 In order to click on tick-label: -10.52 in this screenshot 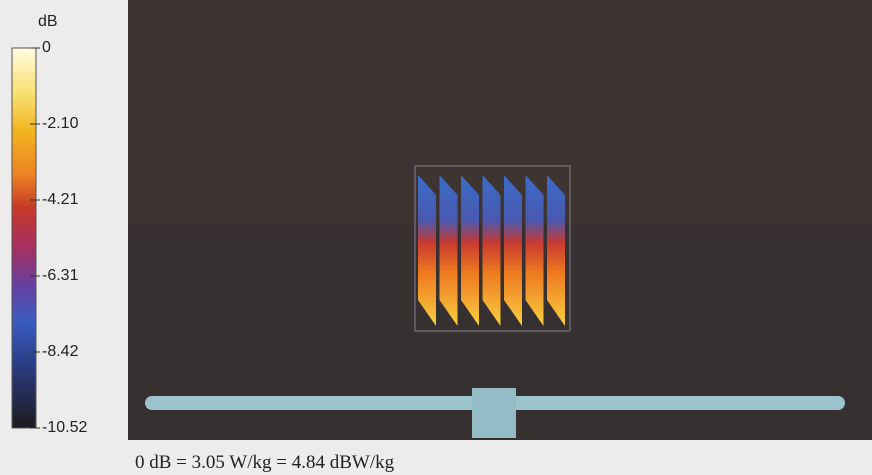, I will do `click(64, 427)`.